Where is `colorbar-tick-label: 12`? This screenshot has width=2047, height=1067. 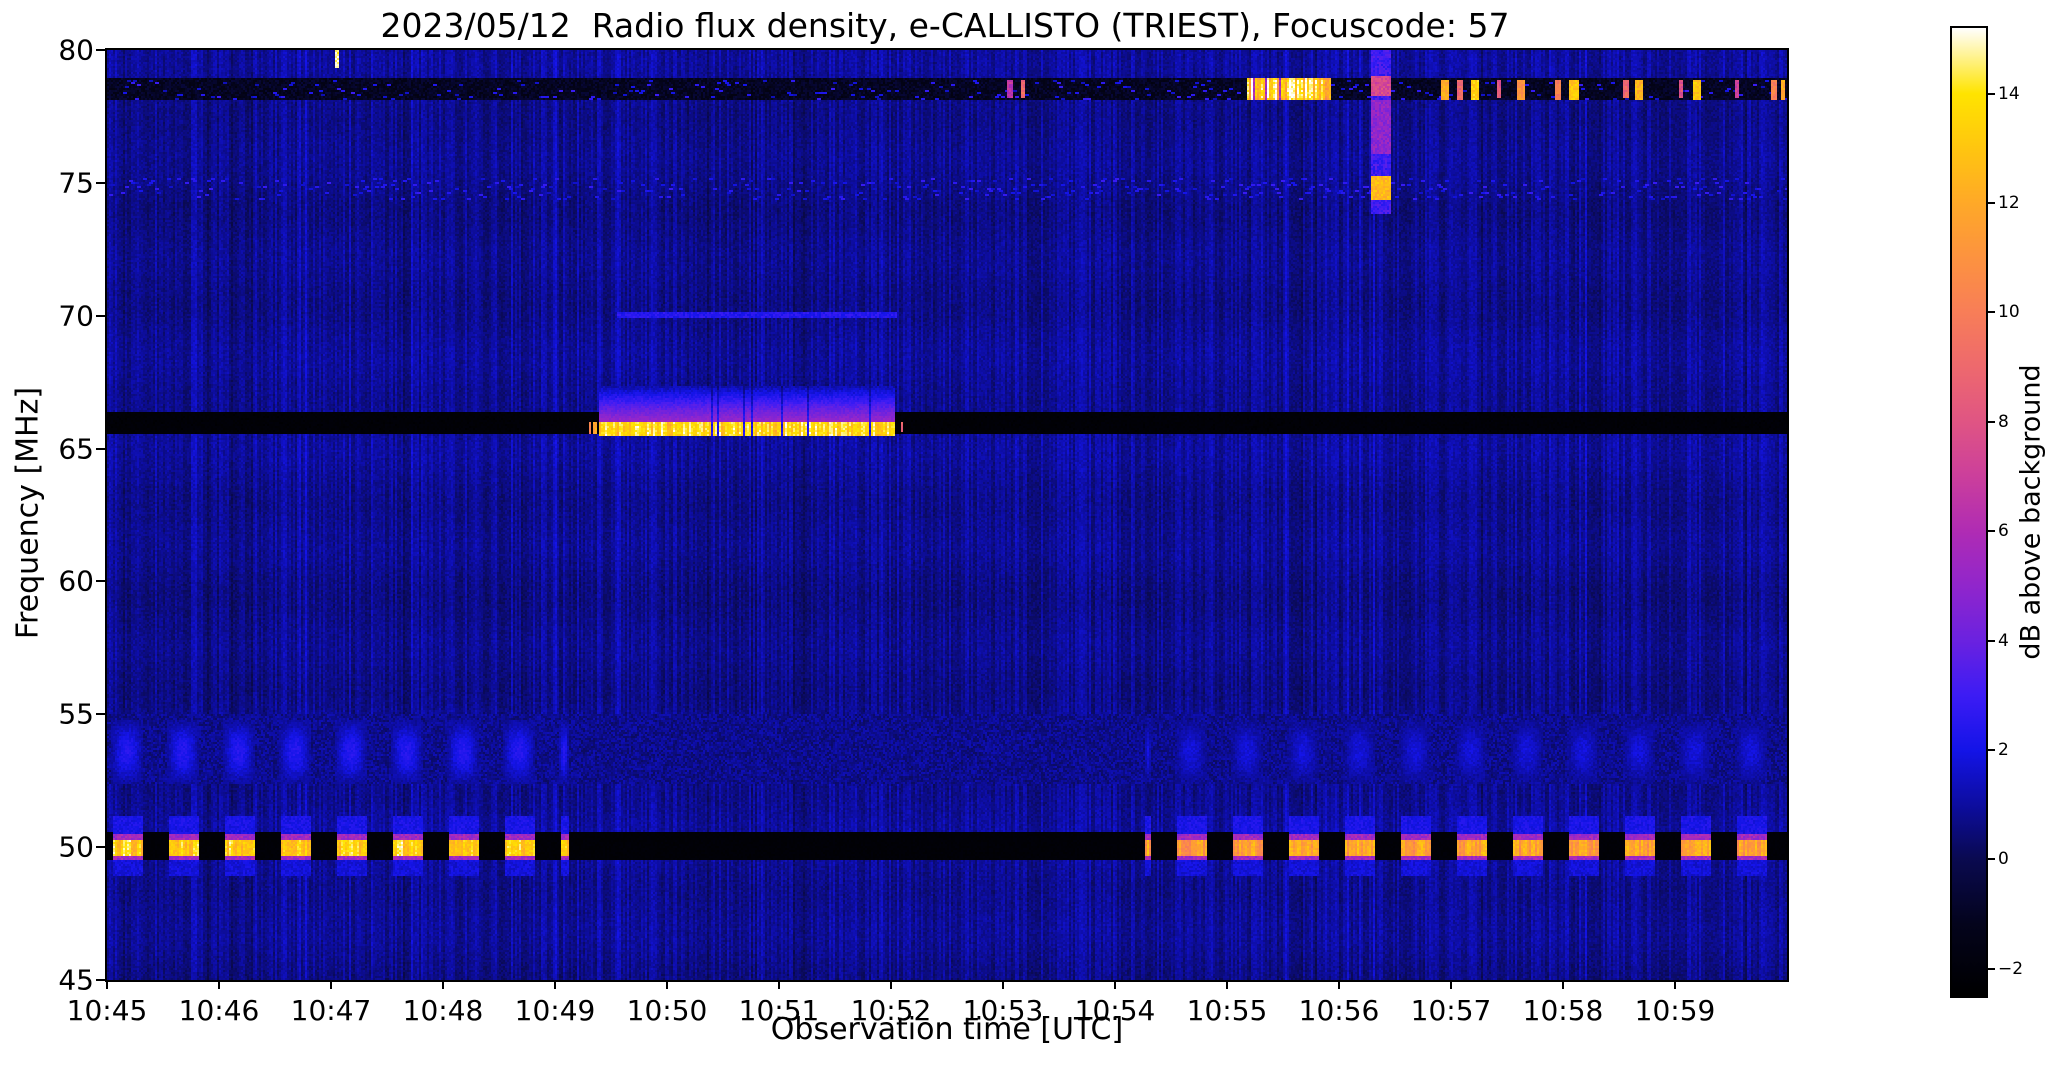
colorbar-tick-label: 12 is located at coordinates (2009, 203).